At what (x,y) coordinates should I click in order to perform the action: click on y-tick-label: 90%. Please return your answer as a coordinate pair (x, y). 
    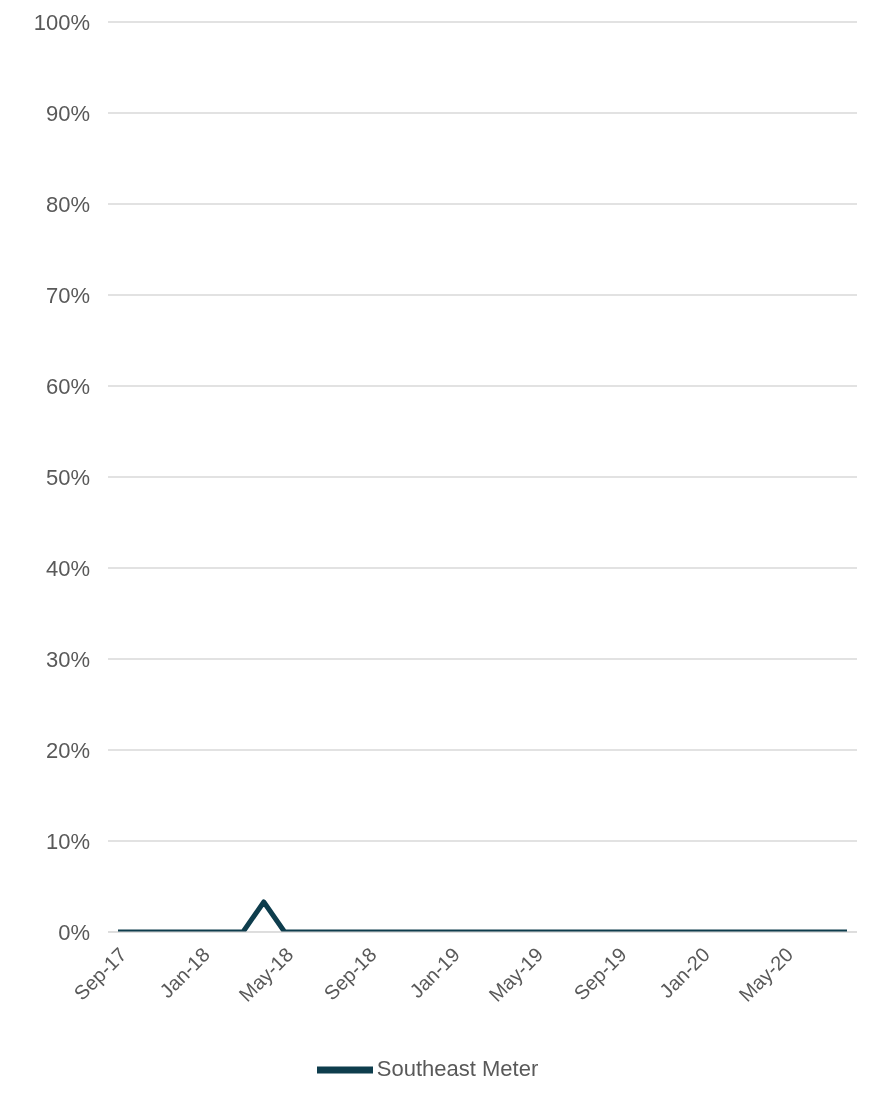
    Looking at the image, I should click on (67, 113).